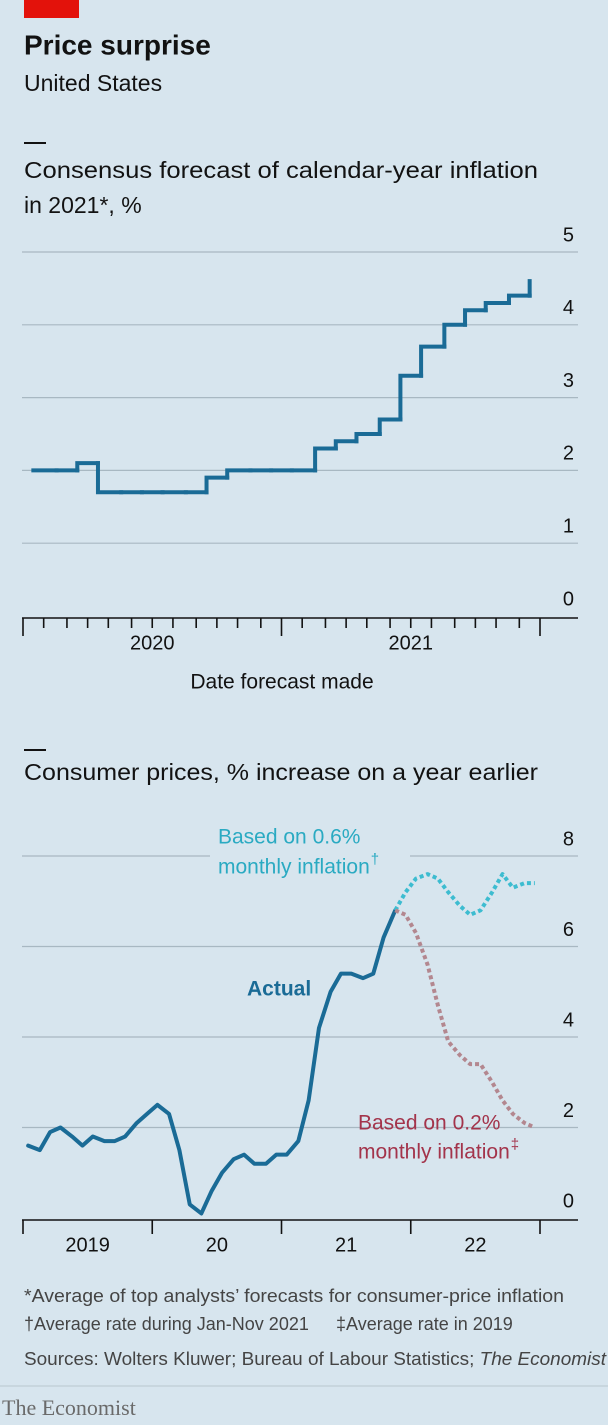  What do you see at coordinates (568, 930) in the screenshot?
I see `y-tick-label: 6` at bounding box center [568, 930].